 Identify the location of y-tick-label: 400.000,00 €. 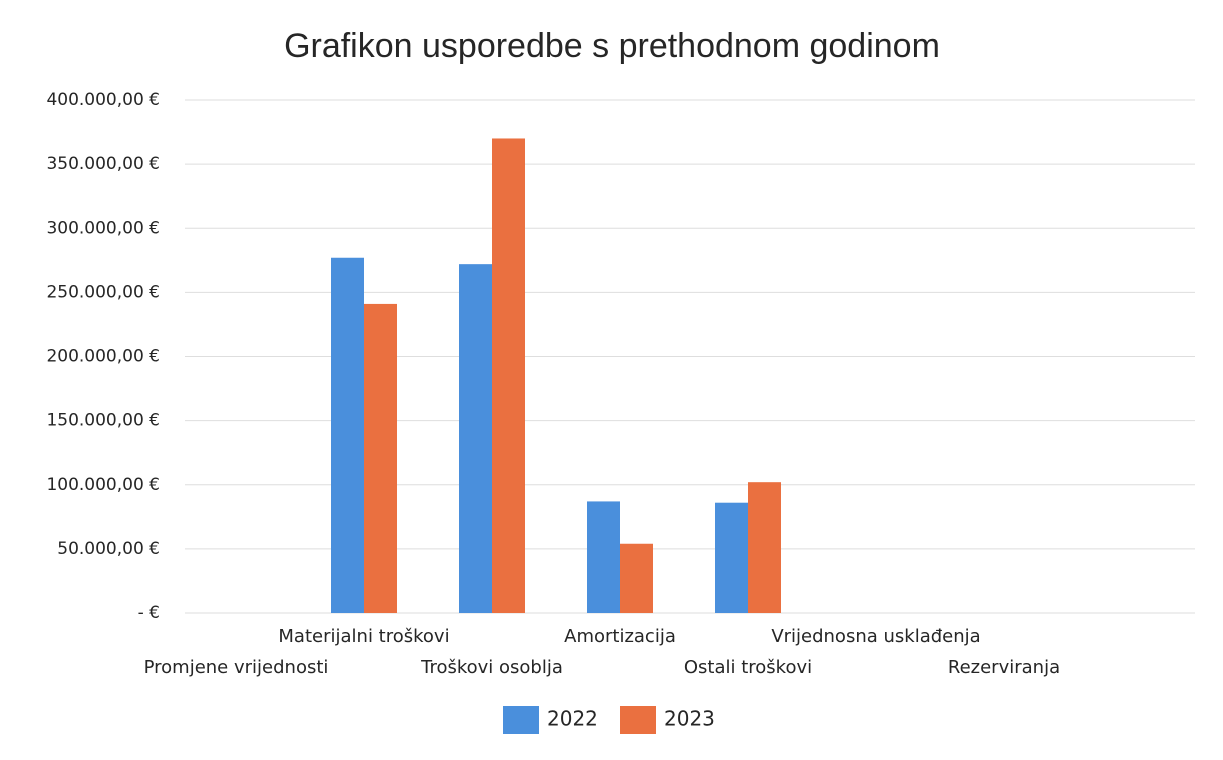
(103, 100).